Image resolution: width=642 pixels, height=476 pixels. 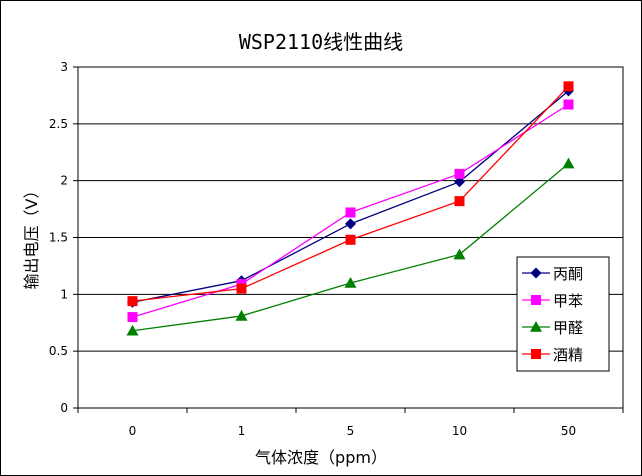 I want to click on y-axis-label: 输出电压（V）, so click(x=31, y=236).